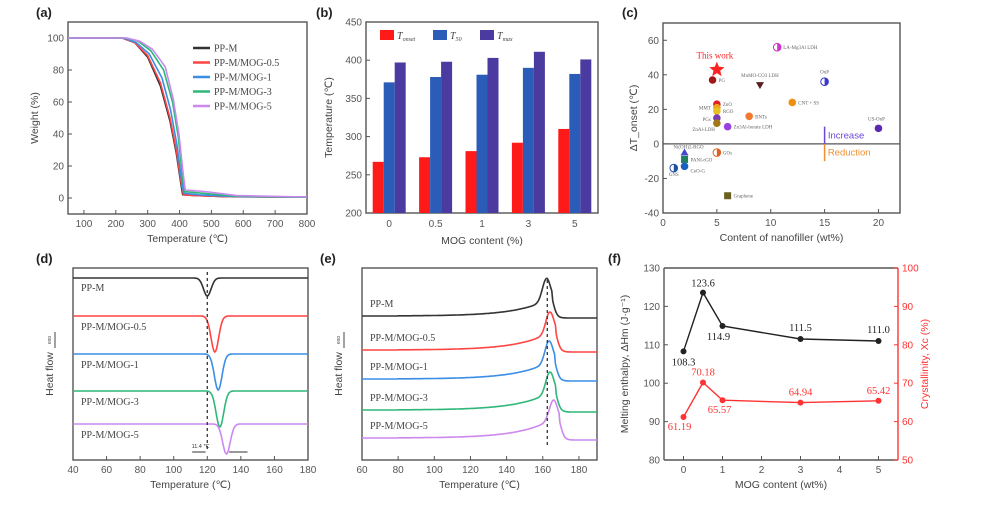 The height and width of the screenshot is (507, 982). Describe the element at coordinates (760, 76) in the screenshot. I see `point-label: MnMO-CO3 LDH` at that location.